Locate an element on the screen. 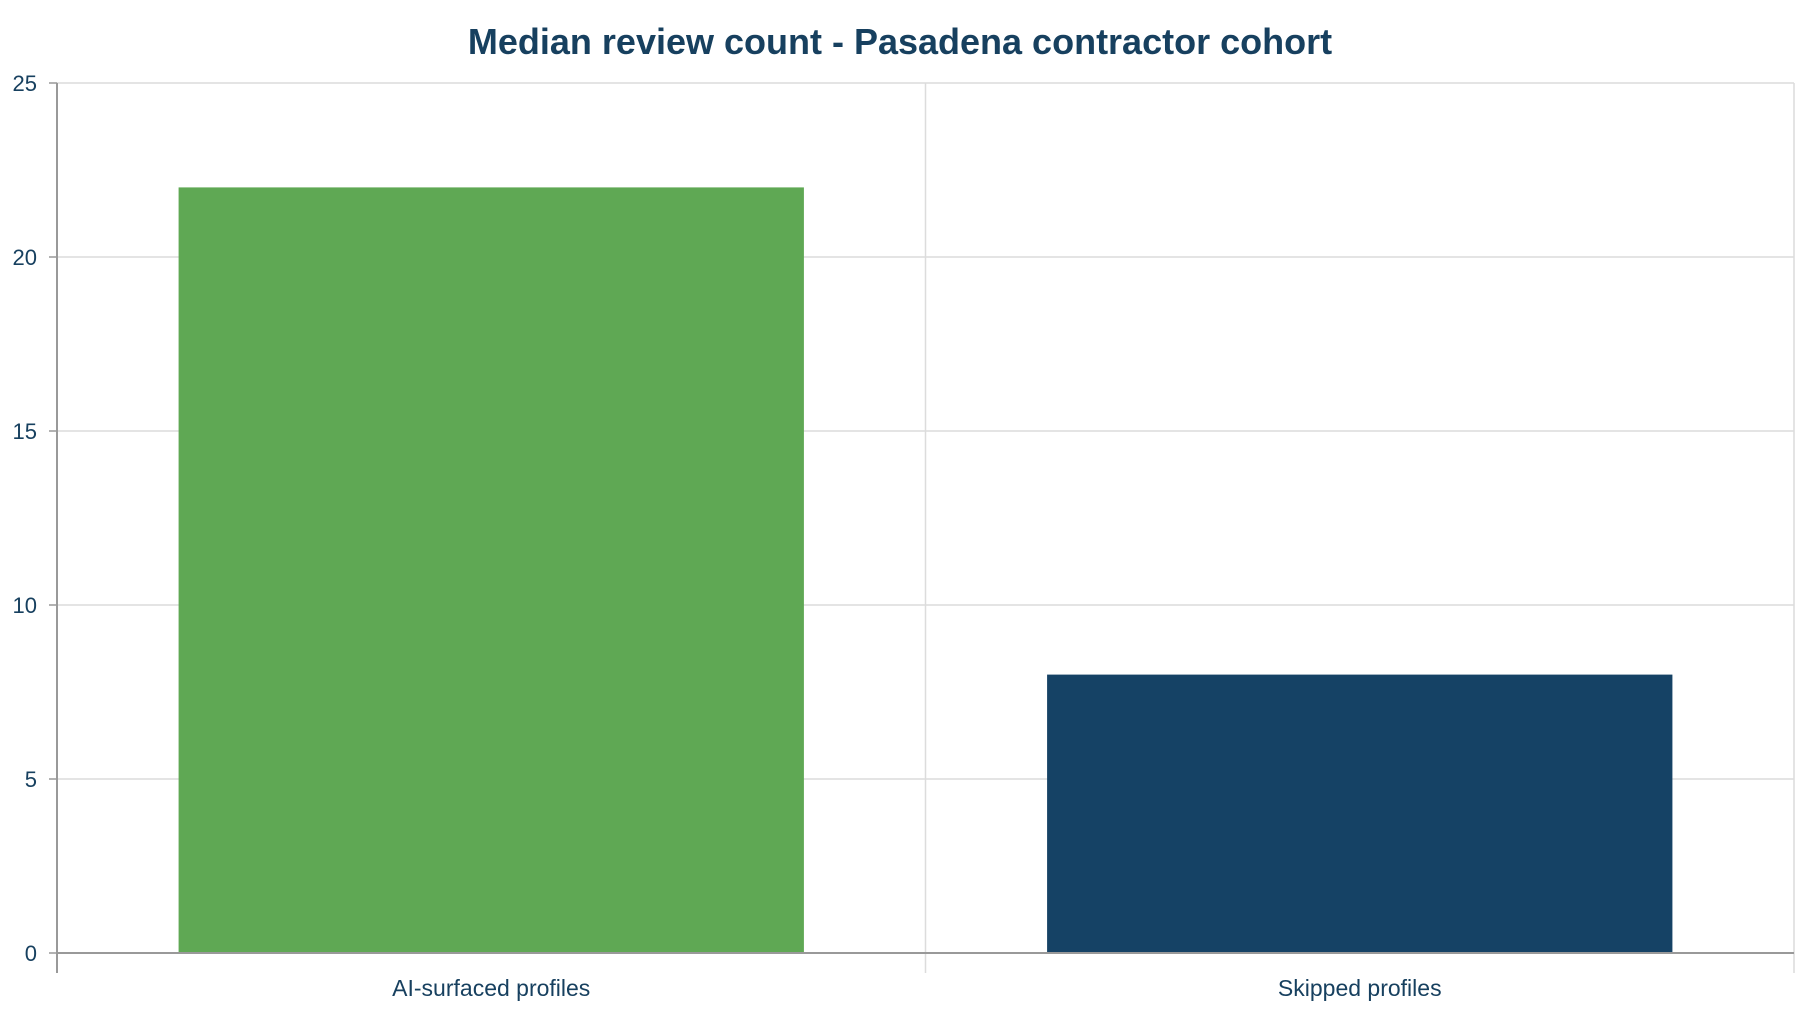  y-tick-label: 5 is located at coordinates (31, 779).